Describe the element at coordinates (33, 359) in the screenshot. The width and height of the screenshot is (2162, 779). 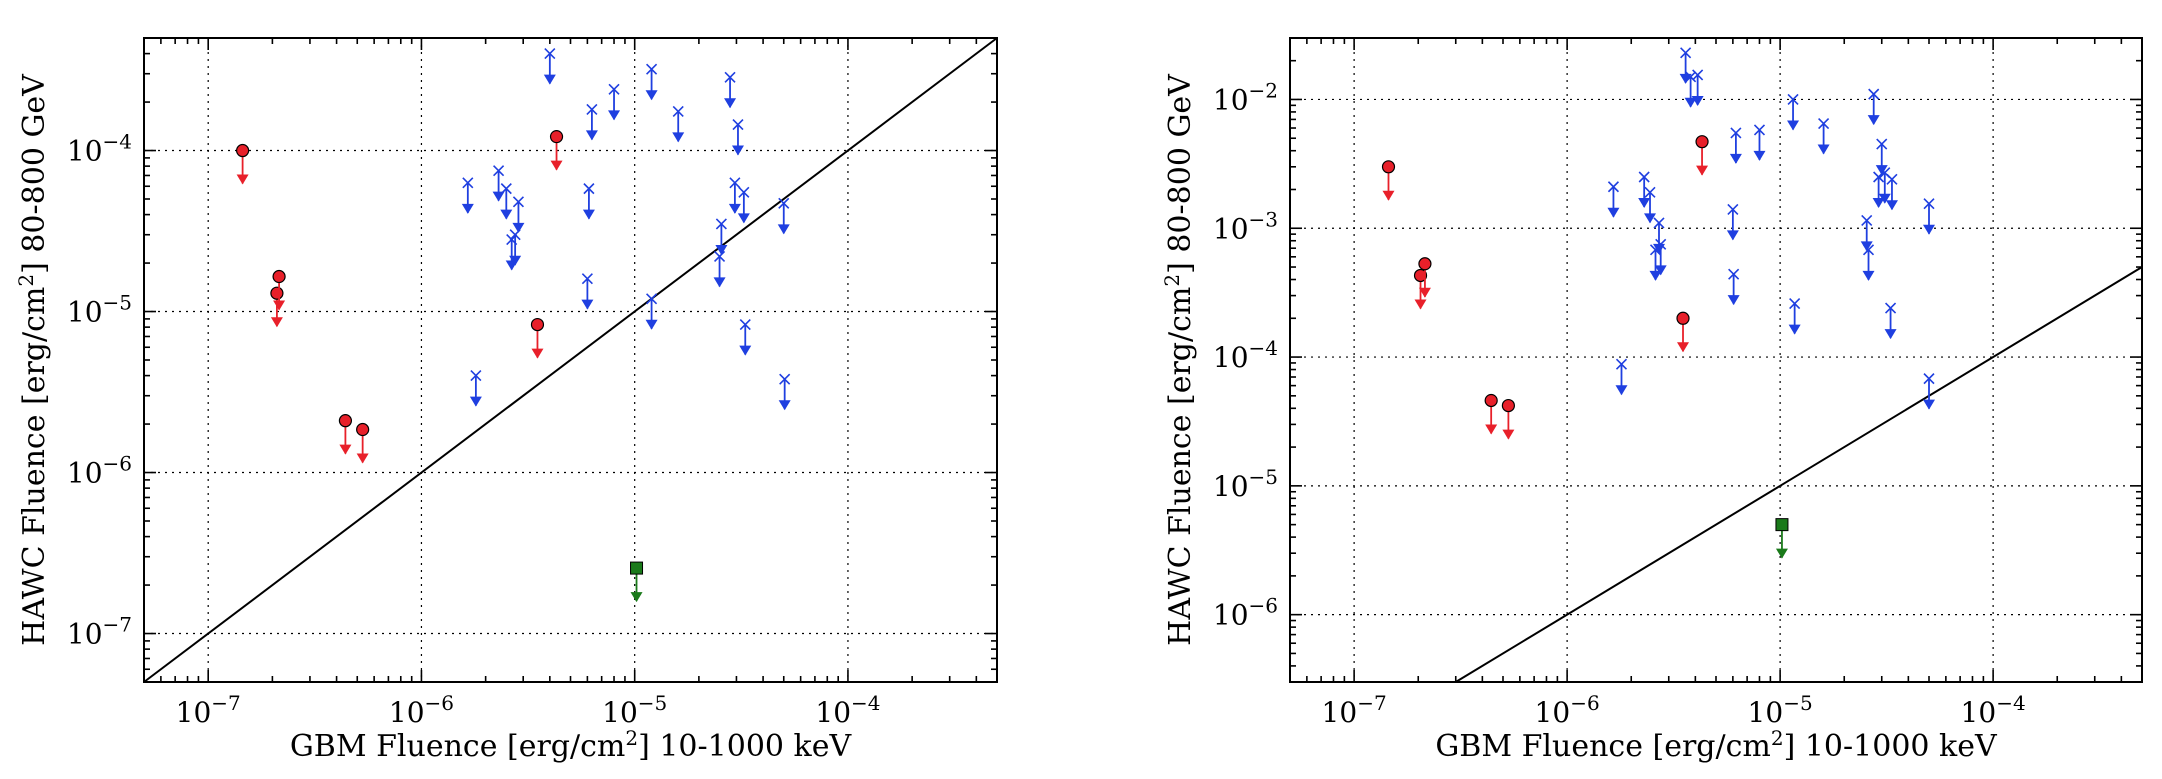
I see `y-axis-label: HAWC Fluence [erg/cm2] 80-800 GeV` at that location.